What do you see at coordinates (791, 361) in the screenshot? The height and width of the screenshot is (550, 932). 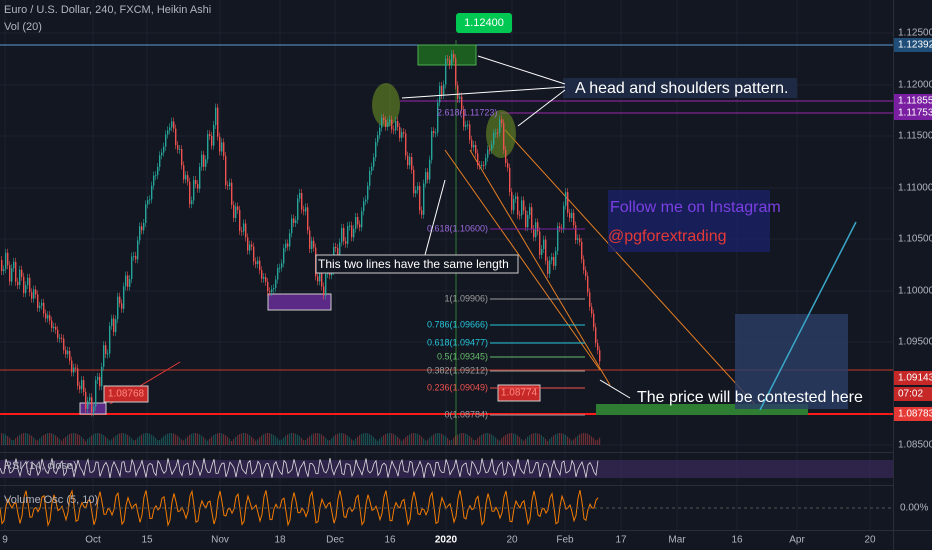 I see `projection-box` at bounding box center [791, 361].